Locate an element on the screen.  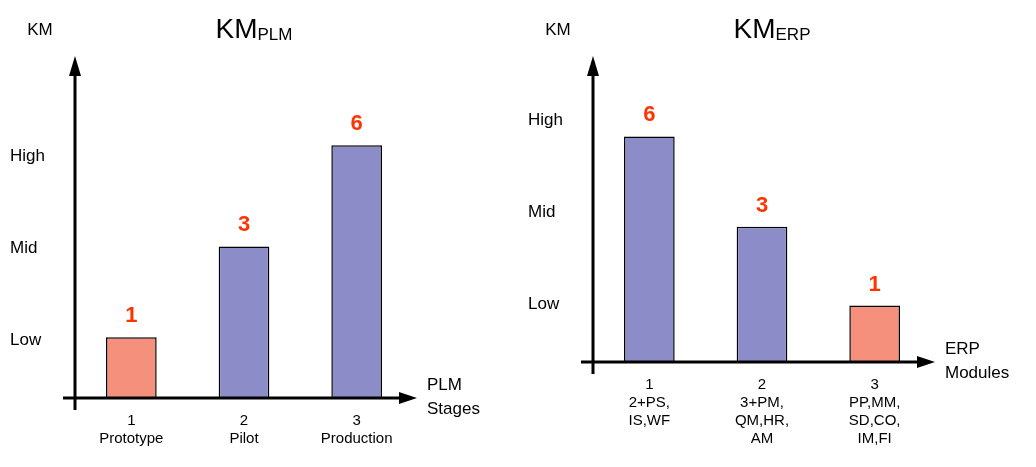
x-axis-title: PLM Stages is located at coordinates (453, 396).